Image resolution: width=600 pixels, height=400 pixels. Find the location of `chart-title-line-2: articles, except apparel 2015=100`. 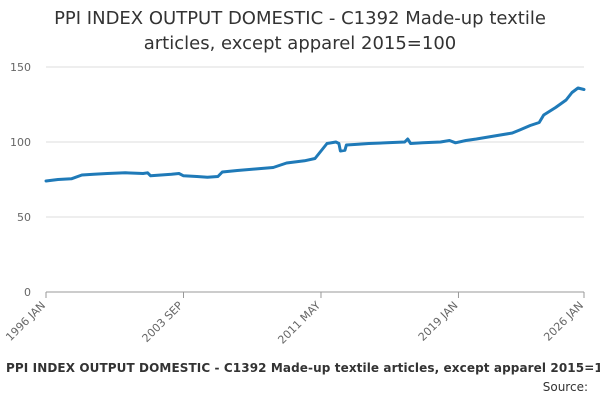

chart-title-line-2: articles, except apparel 2015=100 is located at coordinates (300, 43).